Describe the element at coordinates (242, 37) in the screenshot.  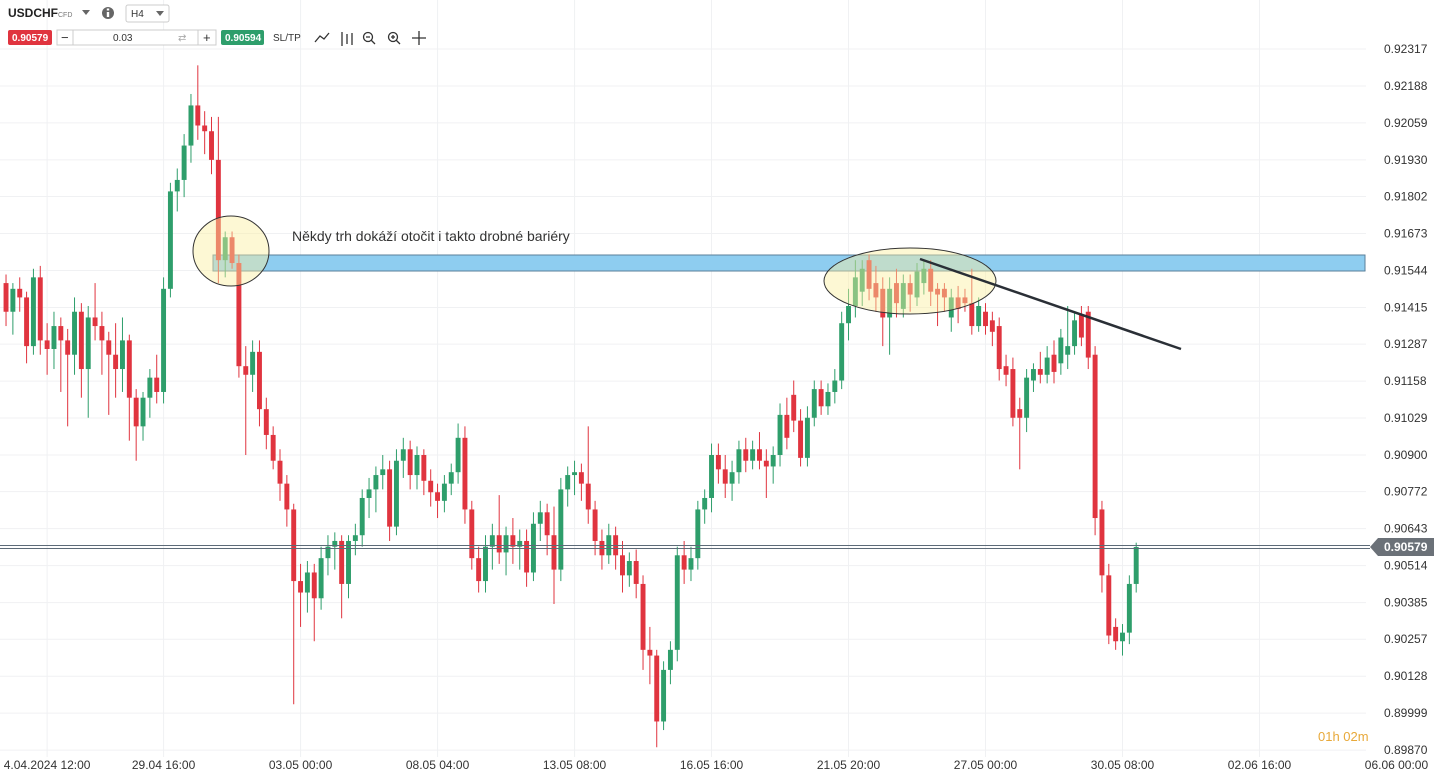
I see `buy-button` at that location.